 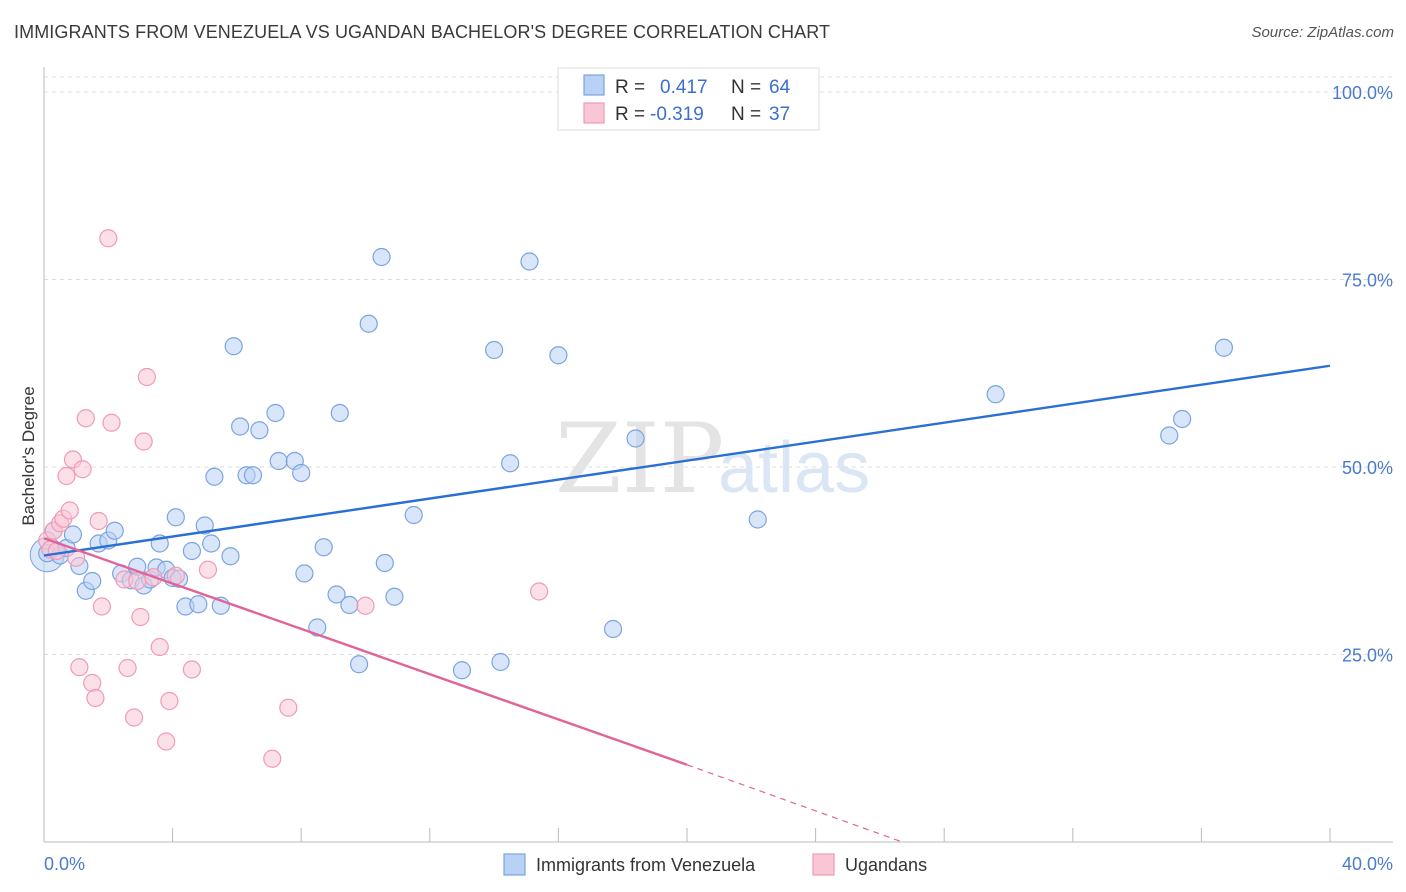 I want to click on legend-n-value-2: 37, so click(x=779, y=114).